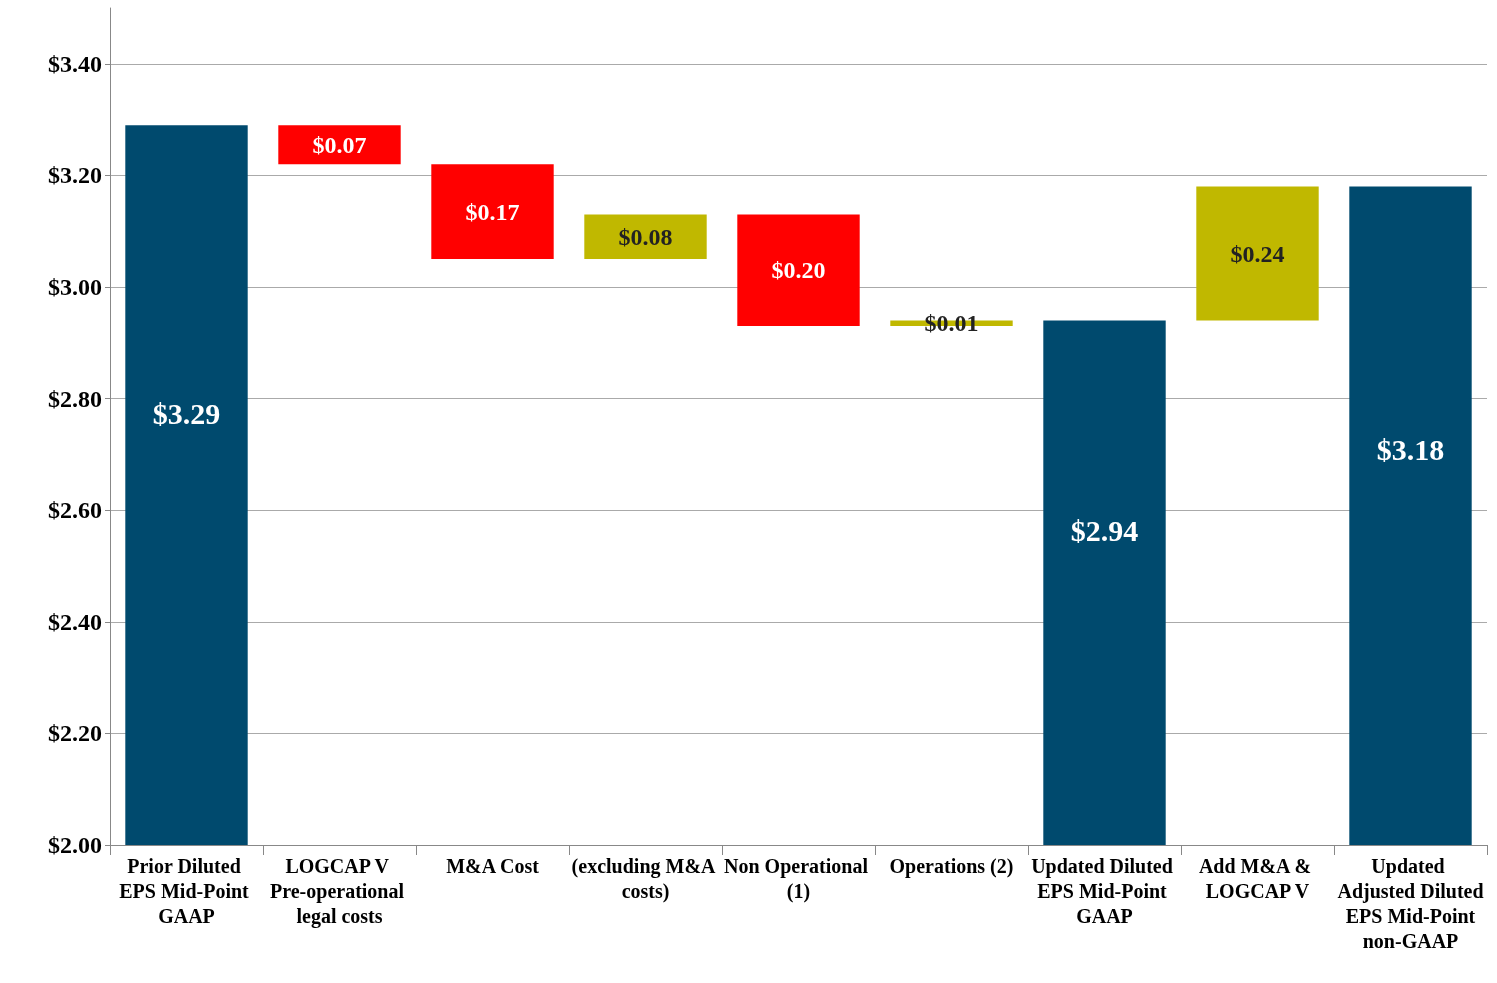 This screenshot has height=983, width=1497. What do you see at coordinates (645, 236) in the screenshot?
I see `data-label: $0.08` at bounding box center [645, 236].